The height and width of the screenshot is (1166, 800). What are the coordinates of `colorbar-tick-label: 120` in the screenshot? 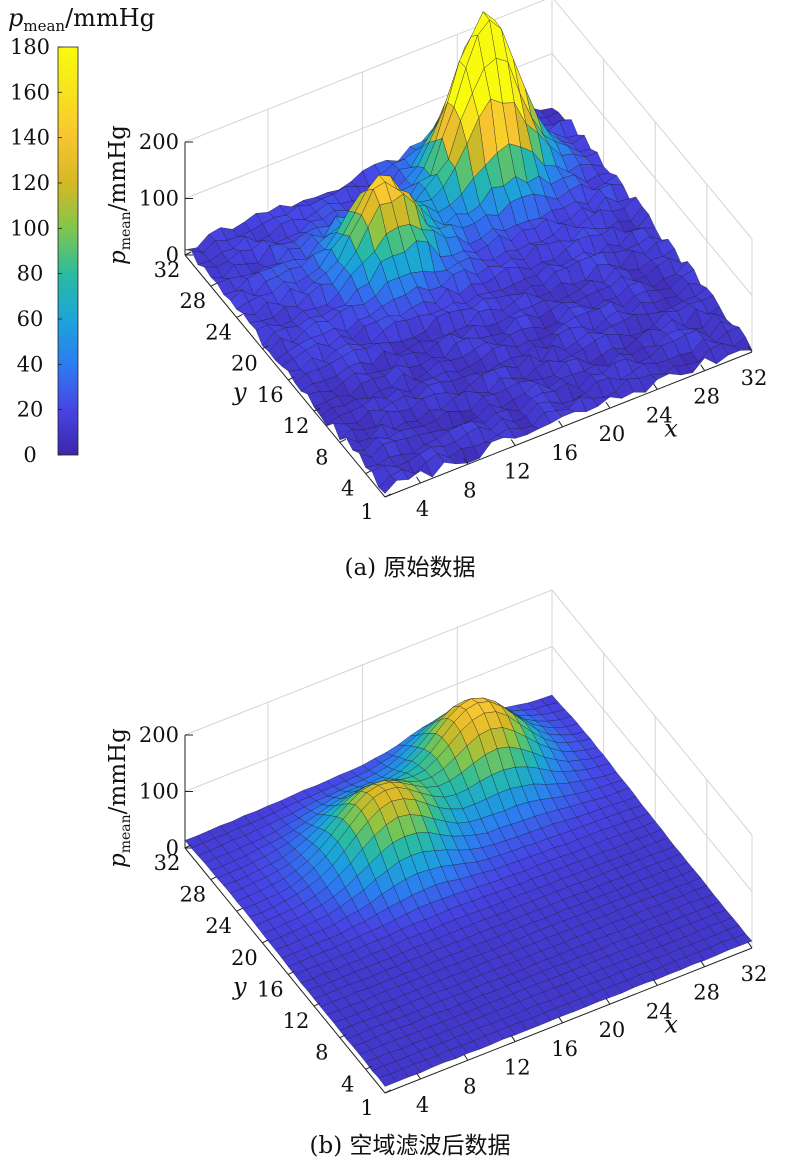 It's located at (30, 183).